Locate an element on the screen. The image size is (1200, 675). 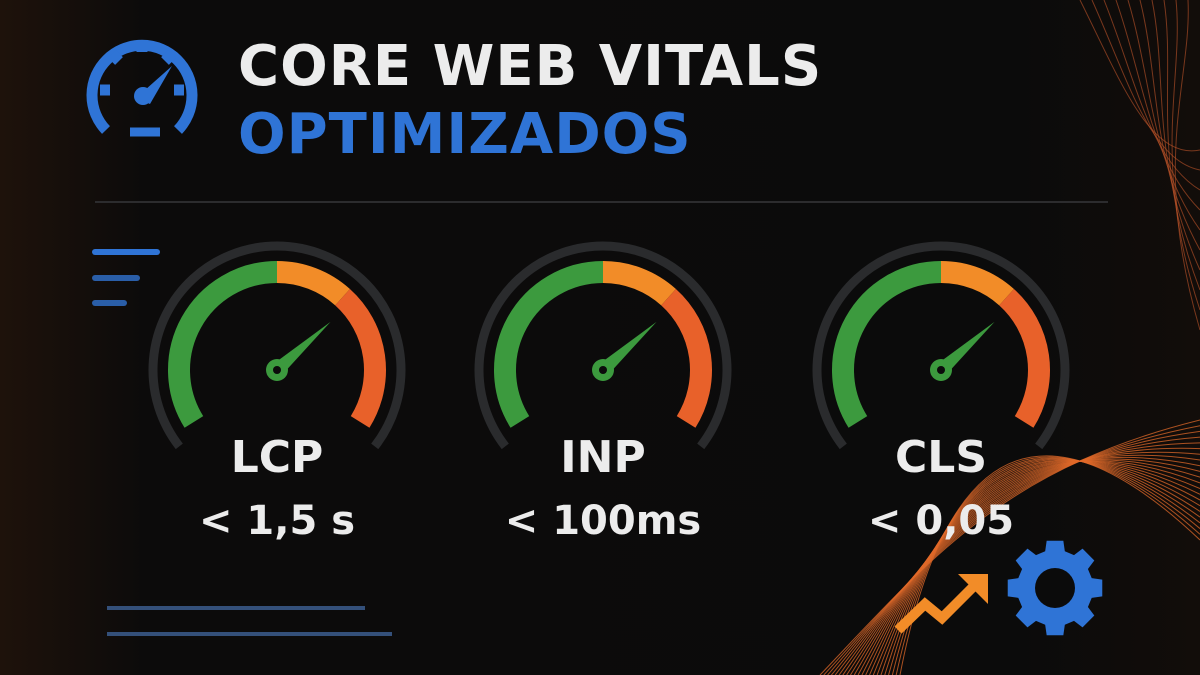
decorative-bottom-lines is located at coordinates (249, 621).